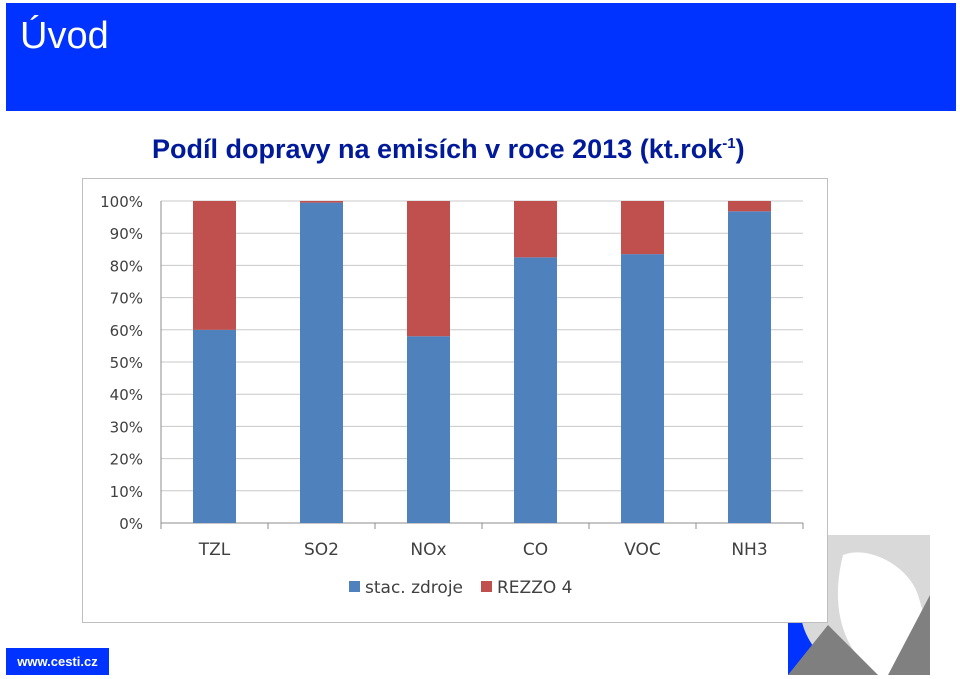  I want to click on x-tick-label: TZL, so click(214, 550).